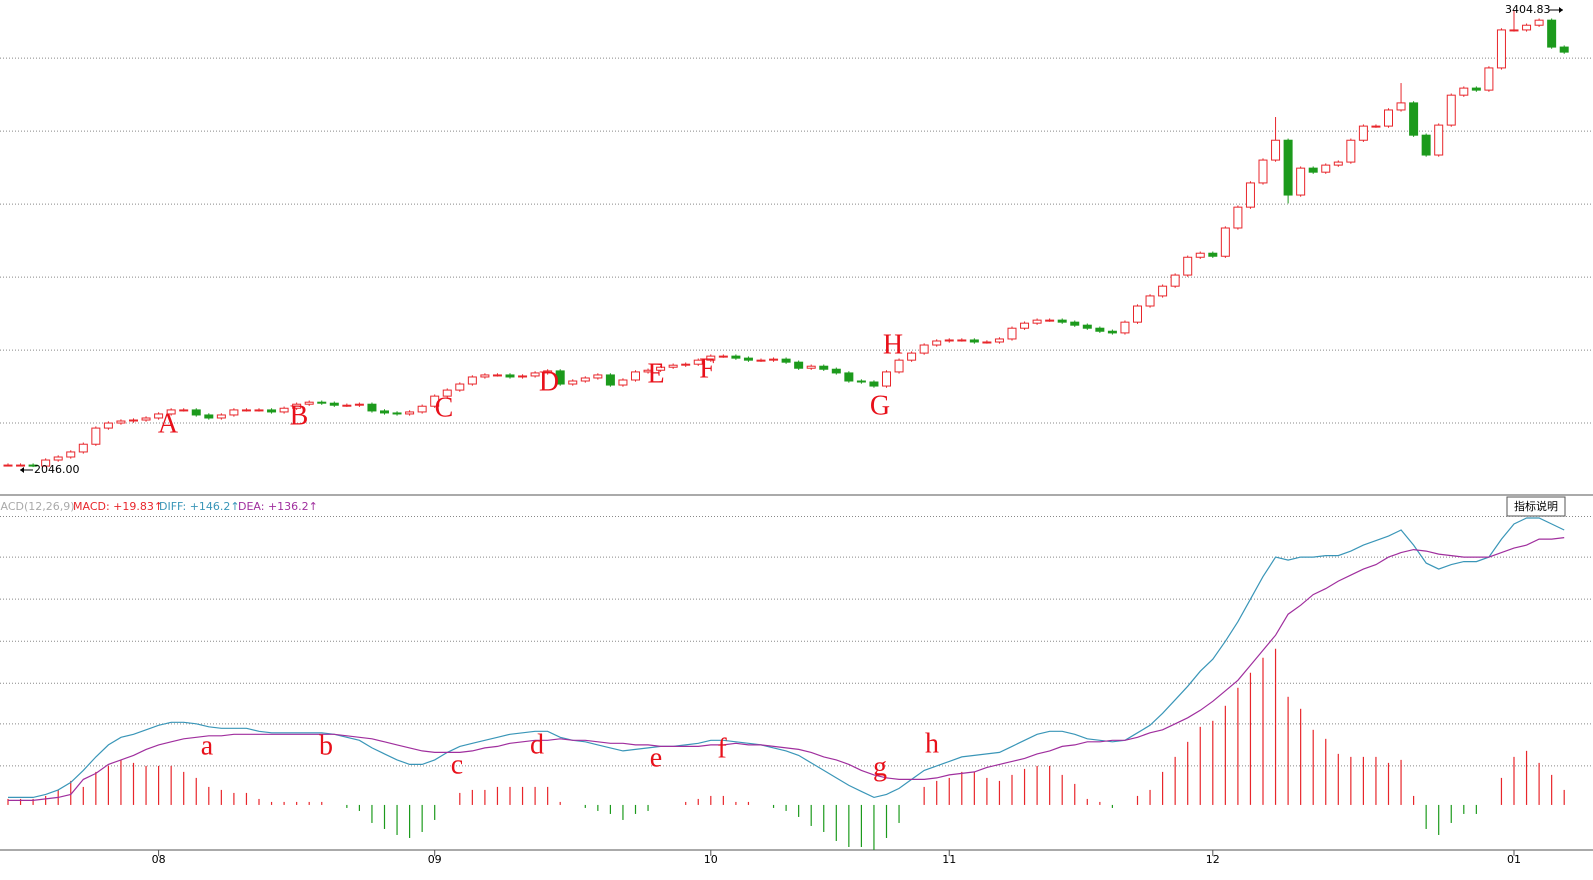  Describe the element at coordinates (880, 405) in the screenshot. I see `pattern-label: G` at that location.